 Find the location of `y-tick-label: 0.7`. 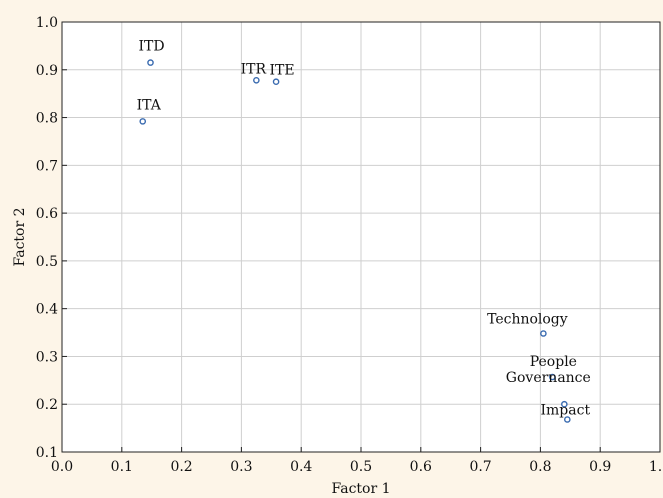

y-tick-label: 0.7 is located at coordinates (47, 166).